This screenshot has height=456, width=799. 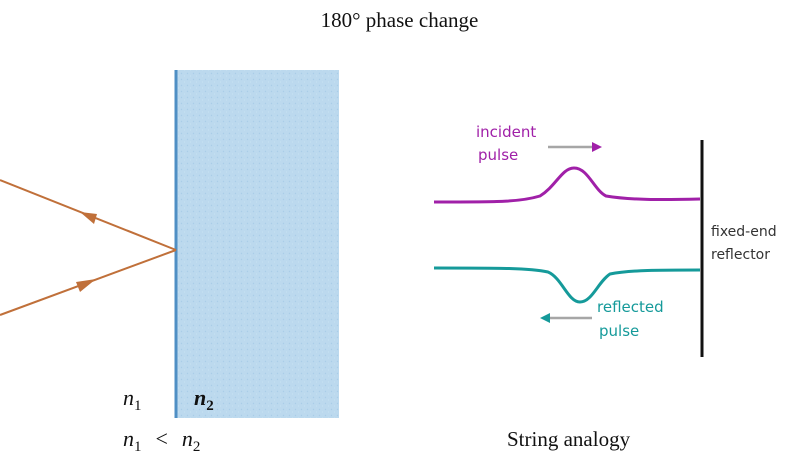 What do you see at coordinates (740, 255) in the screenshot?
I see `reflector-label-line2: reflector` at bounding box center [740, 255].